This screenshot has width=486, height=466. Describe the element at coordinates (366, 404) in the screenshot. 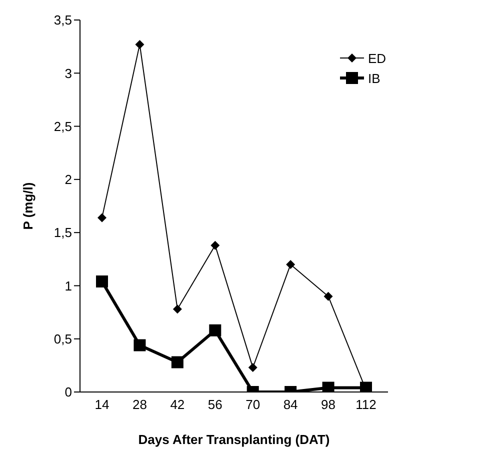

I see `x-tick-label: 112` at that location.